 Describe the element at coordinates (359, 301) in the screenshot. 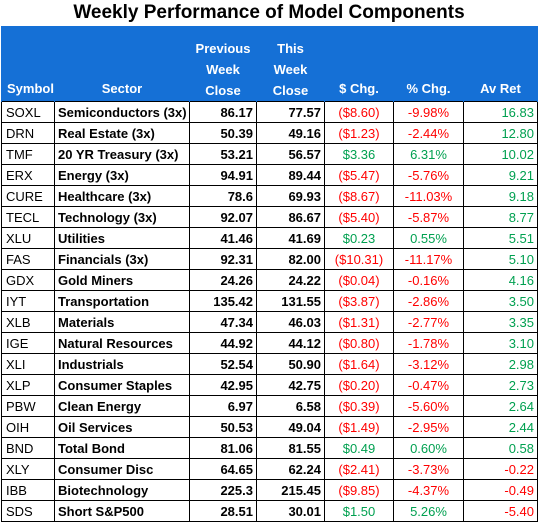

I see `cell-dollar-change: ($3.87)` at that location.